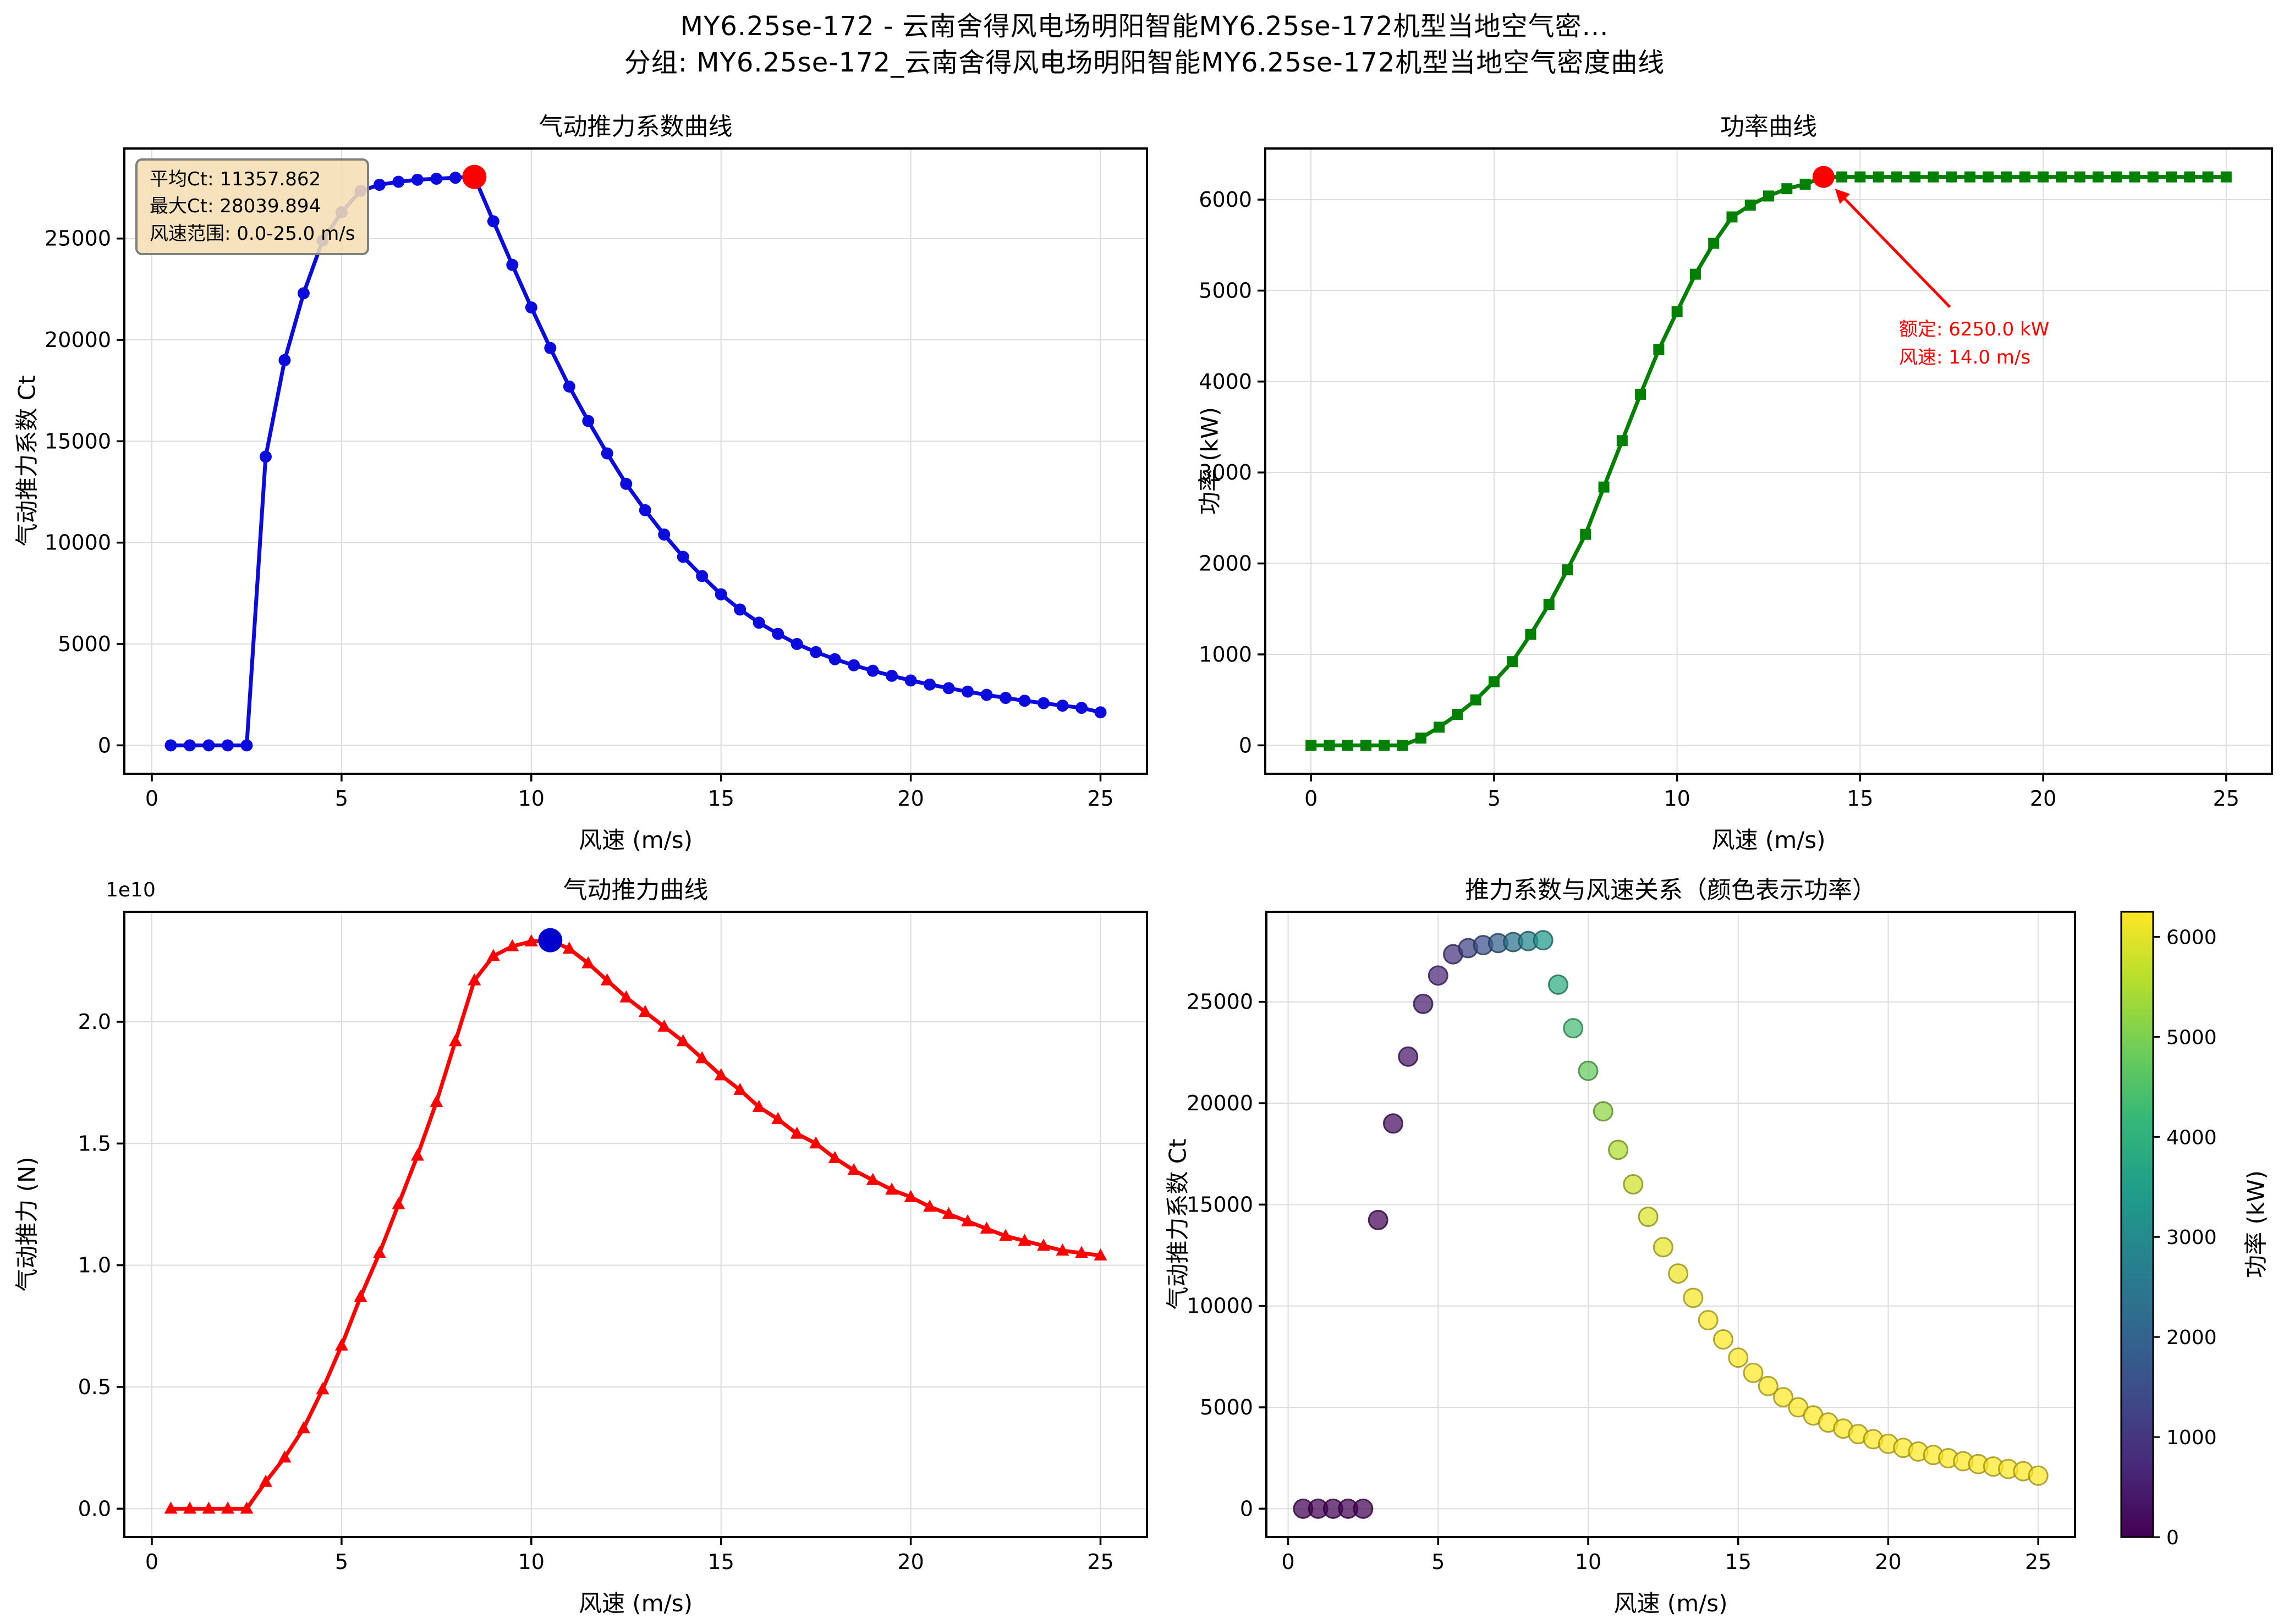 The width and height of the screenshot is (2289, 1624). I want to click on rated-power-annotation: 额定: 6250.0 kW 风速: 14.0 m/s, so click(1974, 344).